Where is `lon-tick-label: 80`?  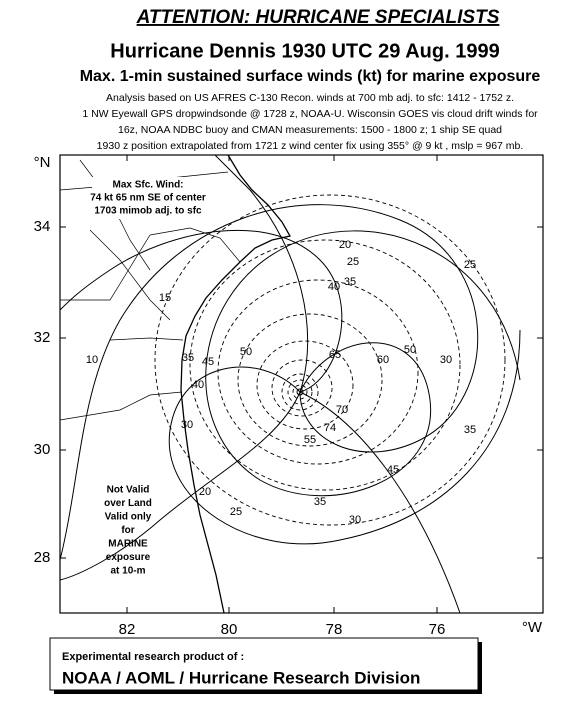 lon-tick-label: 80 is located at coordinates (229, 629).